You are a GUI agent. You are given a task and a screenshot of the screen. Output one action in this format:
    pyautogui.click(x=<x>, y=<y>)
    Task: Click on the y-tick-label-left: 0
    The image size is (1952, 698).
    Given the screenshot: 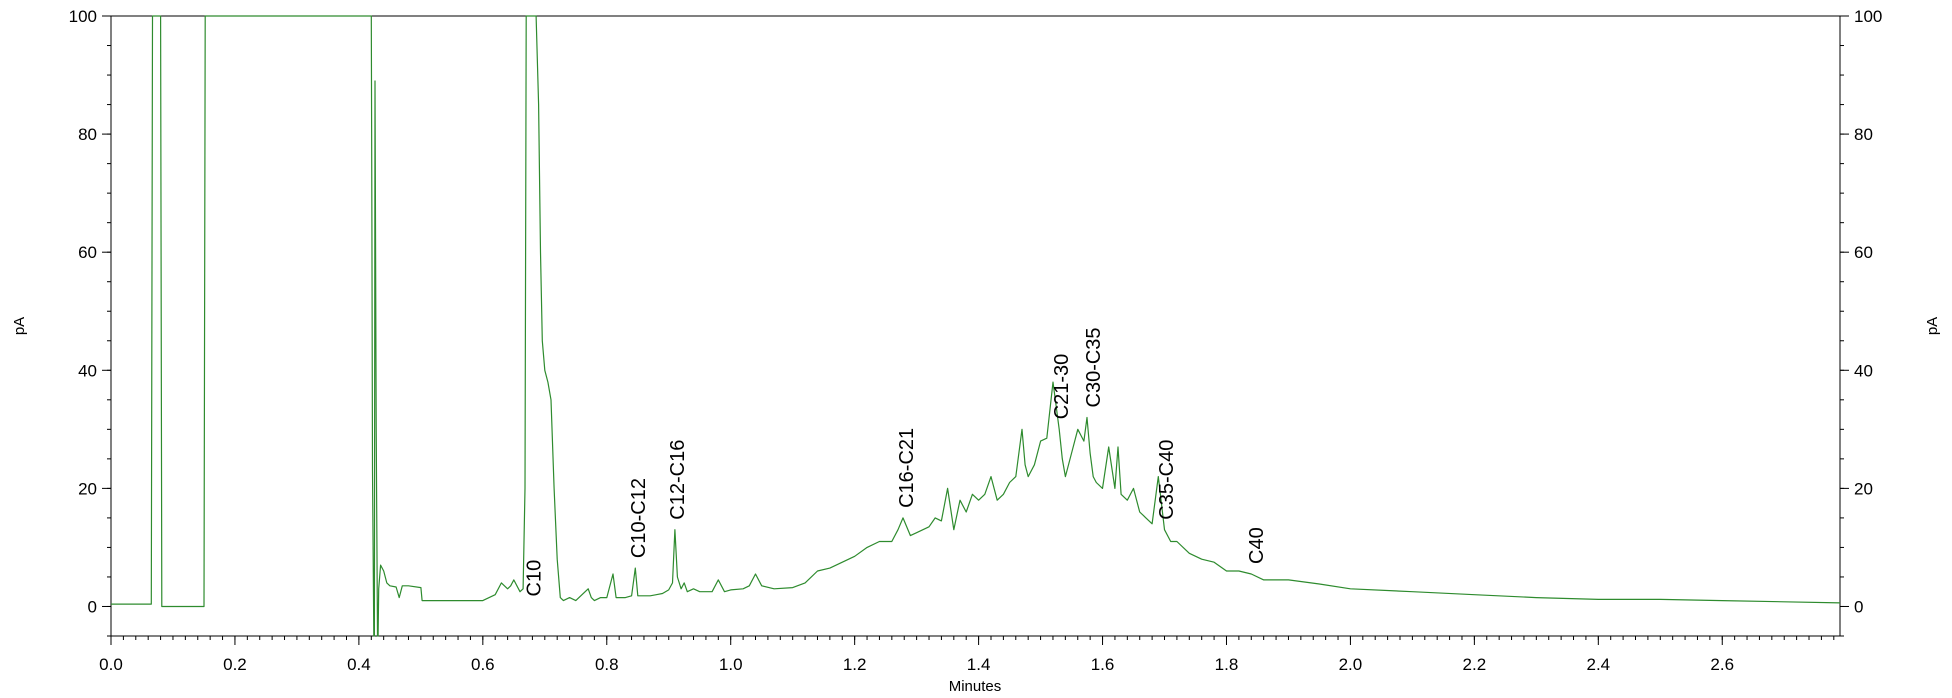 What is the action you would take?
    pyautogui.click(x=92, y=606)
    